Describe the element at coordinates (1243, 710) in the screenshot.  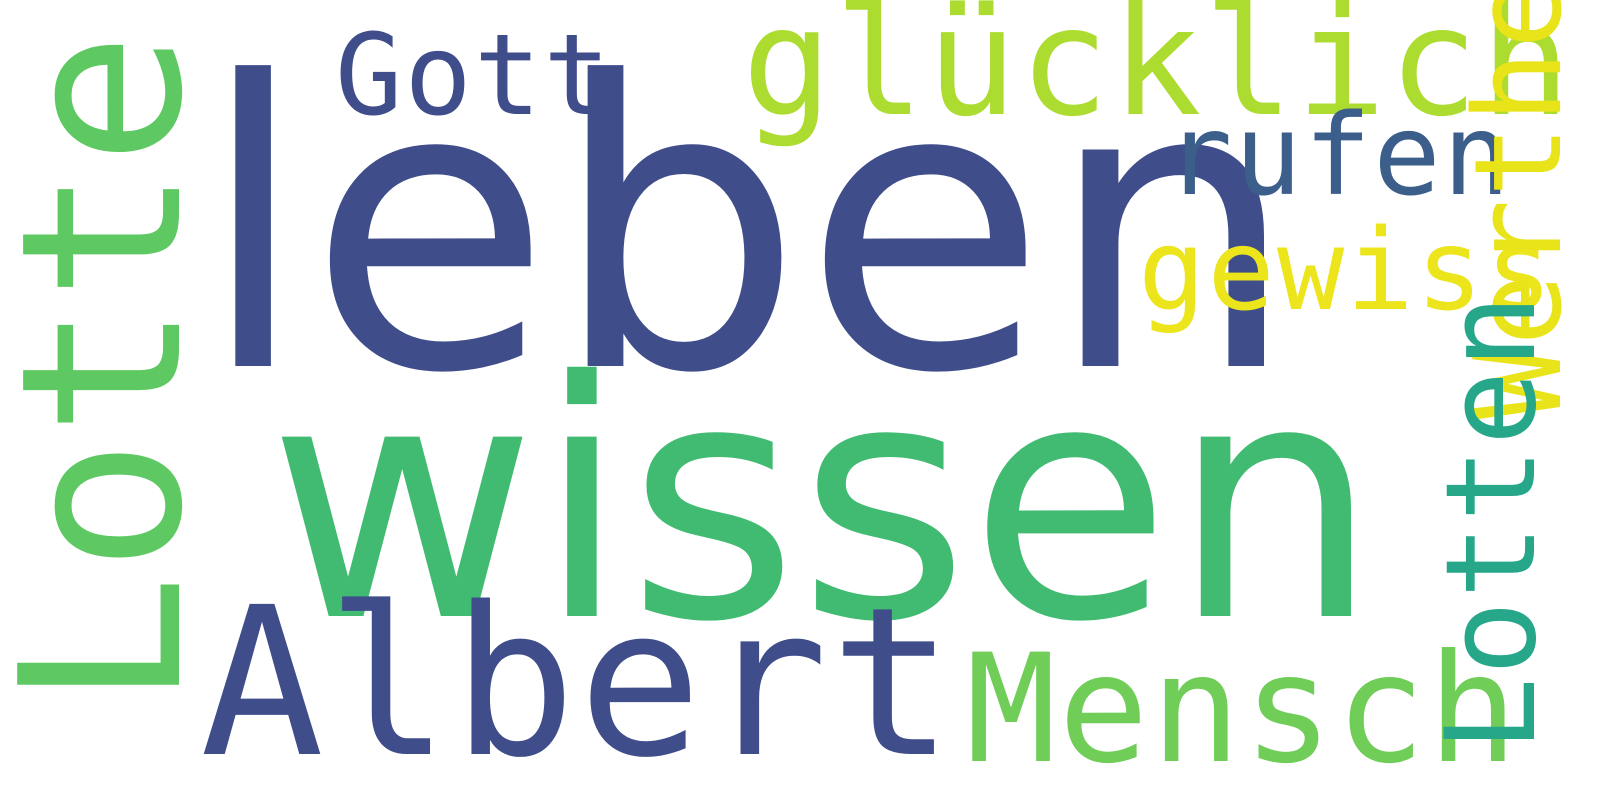
I see `word-mensch: Mensch` at that location.